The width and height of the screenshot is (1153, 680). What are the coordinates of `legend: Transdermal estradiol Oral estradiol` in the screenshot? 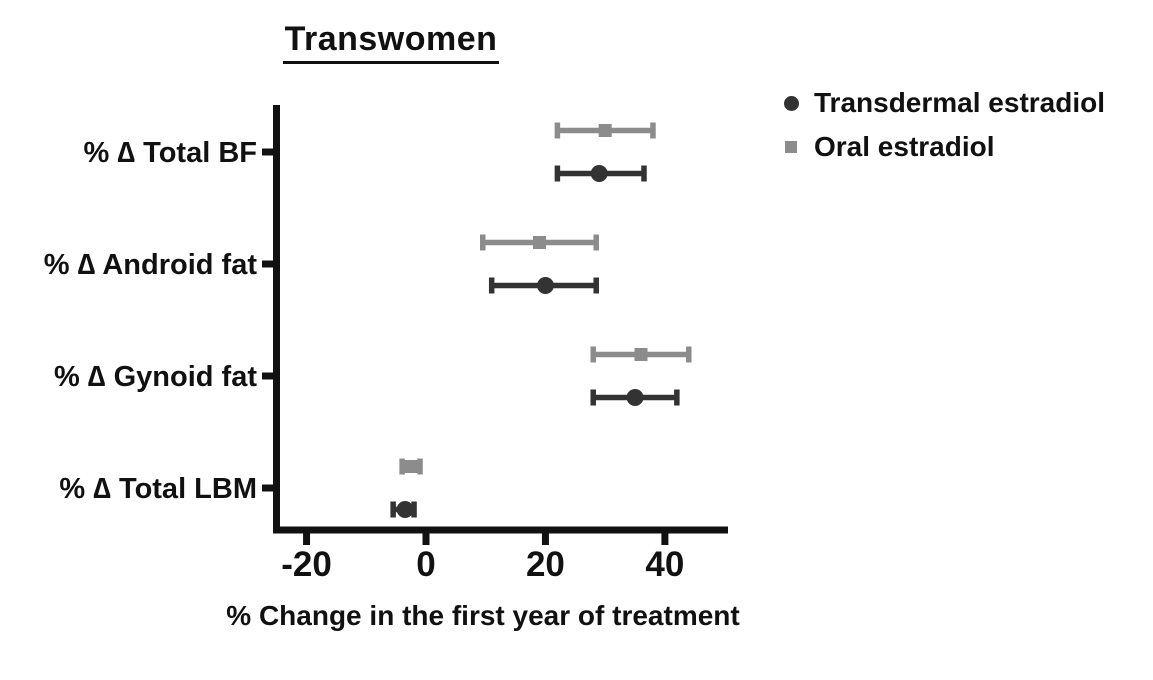 It's located at (936, 130).